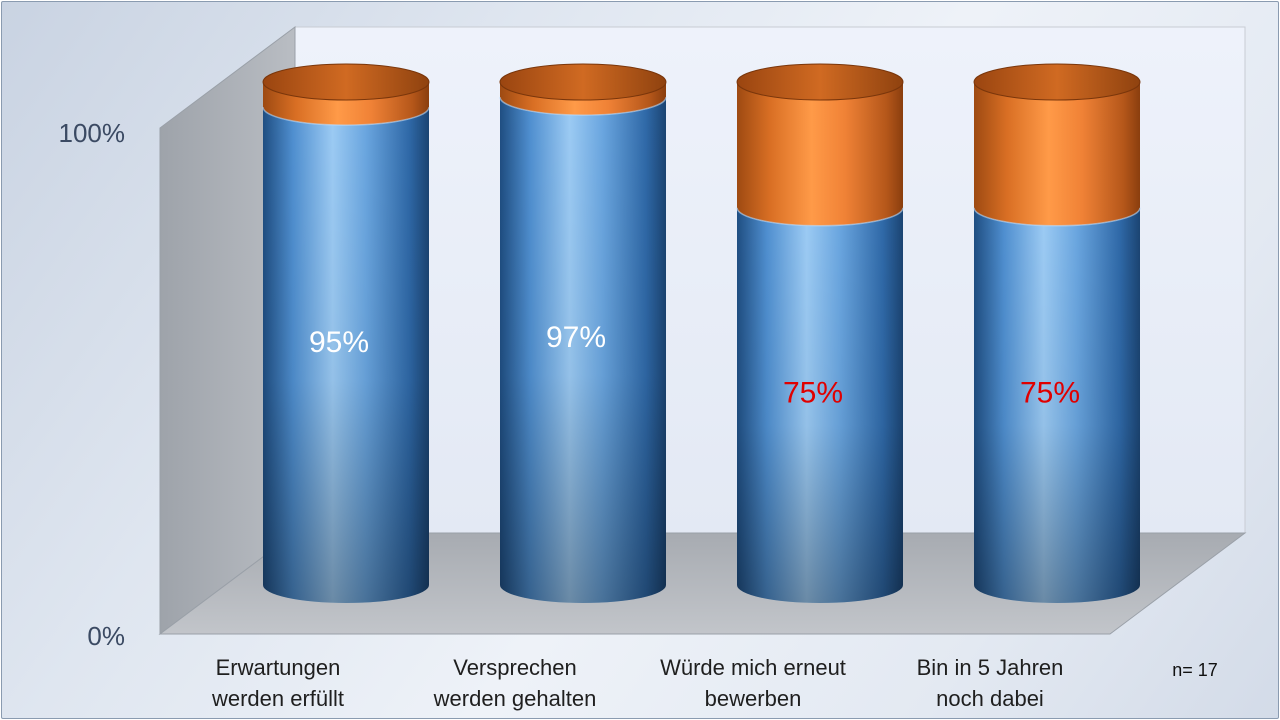  Describe the element at coordinates (515, 683) in the screenshot. I see `category-label: Versprechen werden gehalten` at that location.